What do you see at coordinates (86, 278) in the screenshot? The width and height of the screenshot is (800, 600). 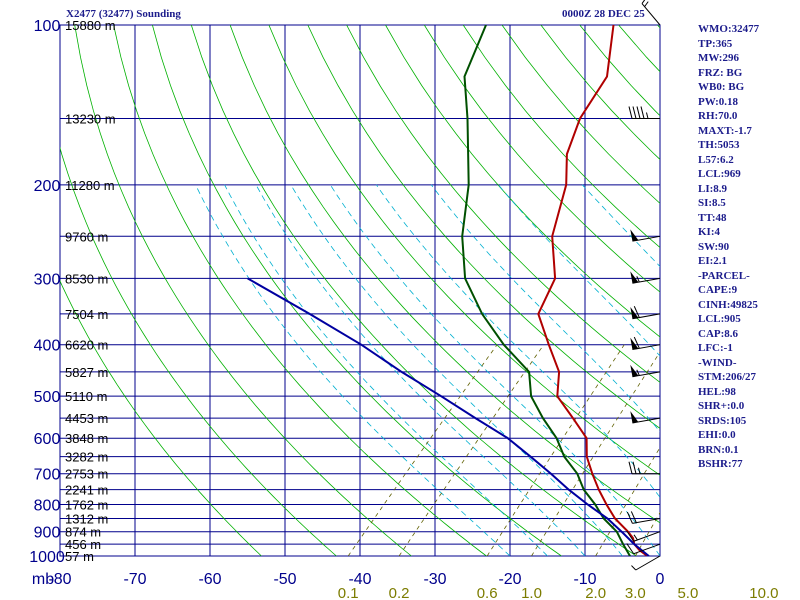 I see `height-label: 8530 m` at bounding box center [86, 278].